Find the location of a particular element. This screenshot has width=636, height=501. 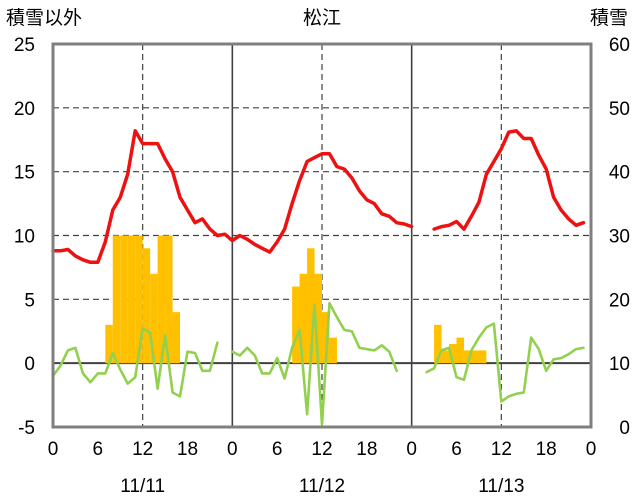

right-tick-label: 50 is located at coordinates (619, 109).